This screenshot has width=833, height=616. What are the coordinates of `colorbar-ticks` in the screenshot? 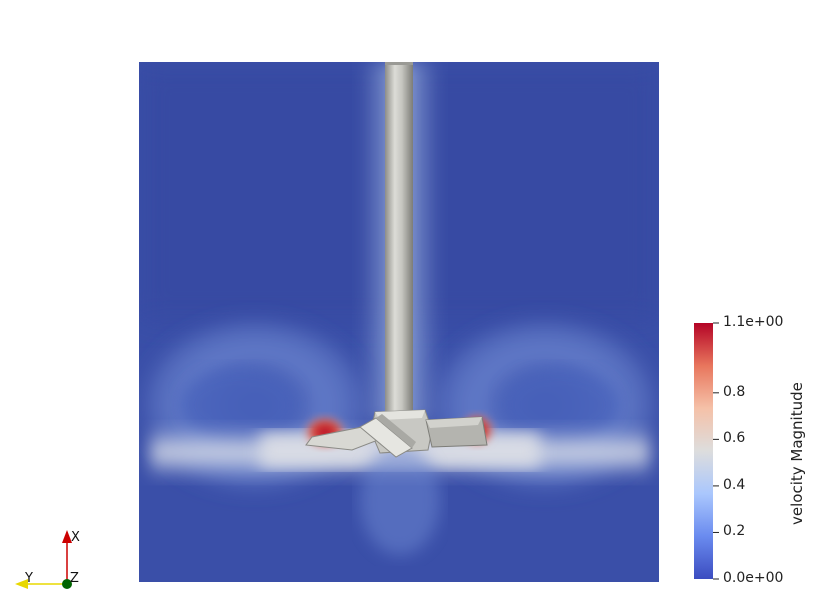 It's located at (716, 451).